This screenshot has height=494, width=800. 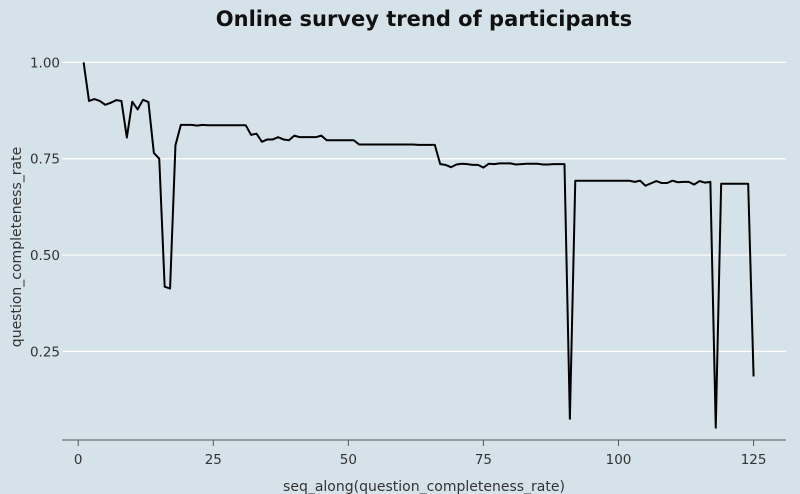 What do you see at coordinates (424, 486) in the screenshot?
I see `x-axis-label: seq_along(question_completeness_rate)` at bounding box center [424, 486].